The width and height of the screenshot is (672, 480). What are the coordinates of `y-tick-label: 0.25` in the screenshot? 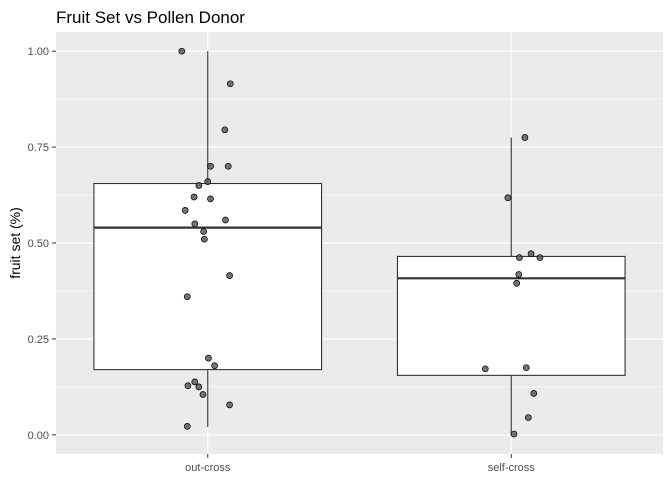 It's located at (38, 340).